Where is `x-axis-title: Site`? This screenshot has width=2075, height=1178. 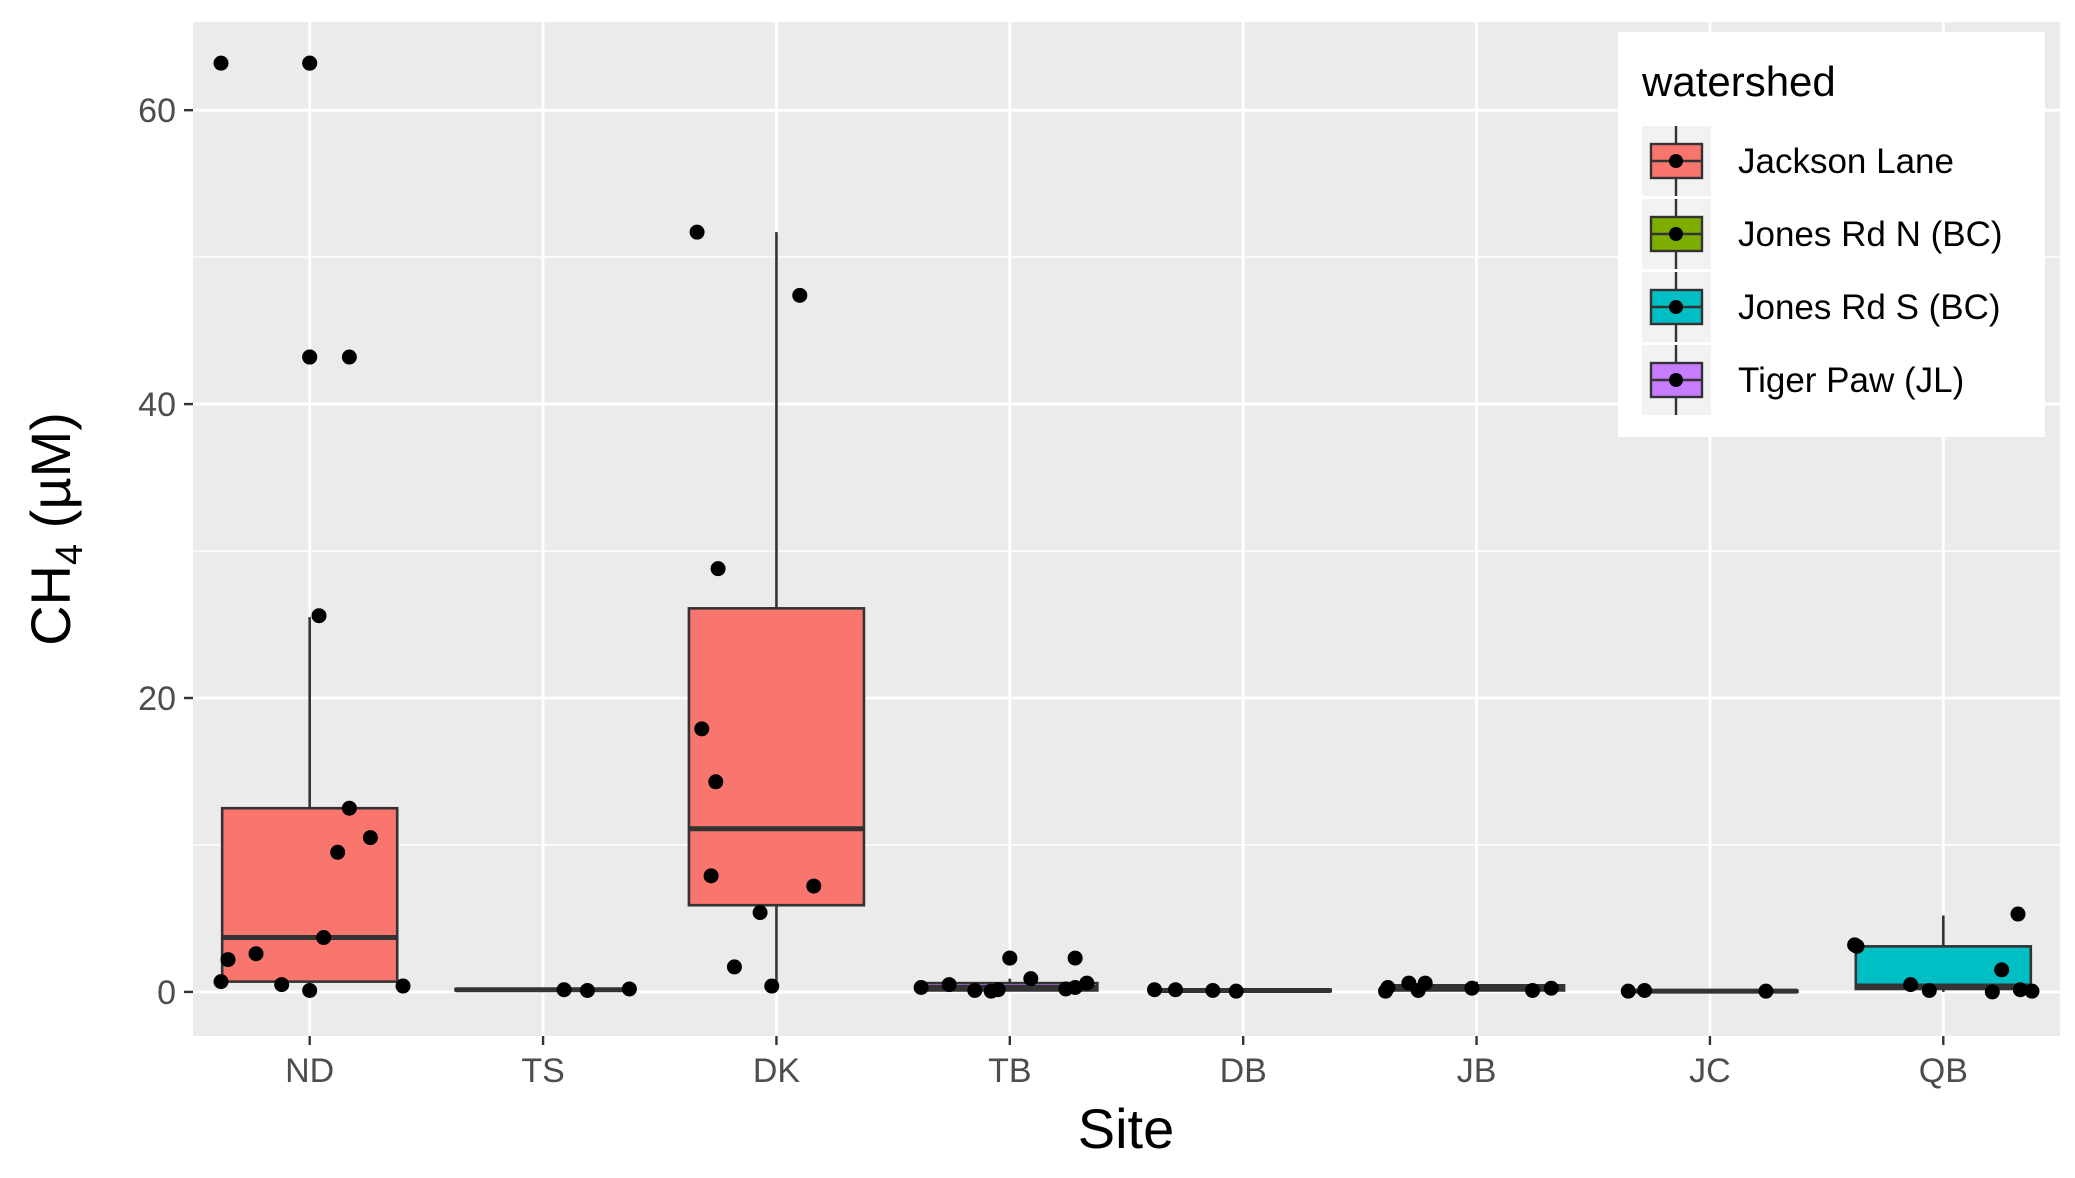 x-axis-title: Site is located at coordinates (1126, 1128).